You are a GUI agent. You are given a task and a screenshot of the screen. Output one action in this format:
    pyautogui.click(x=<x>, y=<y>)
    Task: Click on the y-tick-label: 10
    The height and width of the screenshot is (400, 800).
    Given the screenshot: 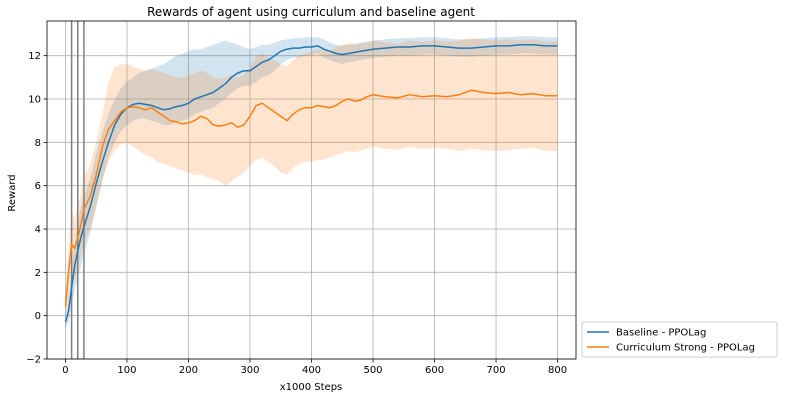 What is the action you would take?
    pyautogui.click(x=34, y=100)
    